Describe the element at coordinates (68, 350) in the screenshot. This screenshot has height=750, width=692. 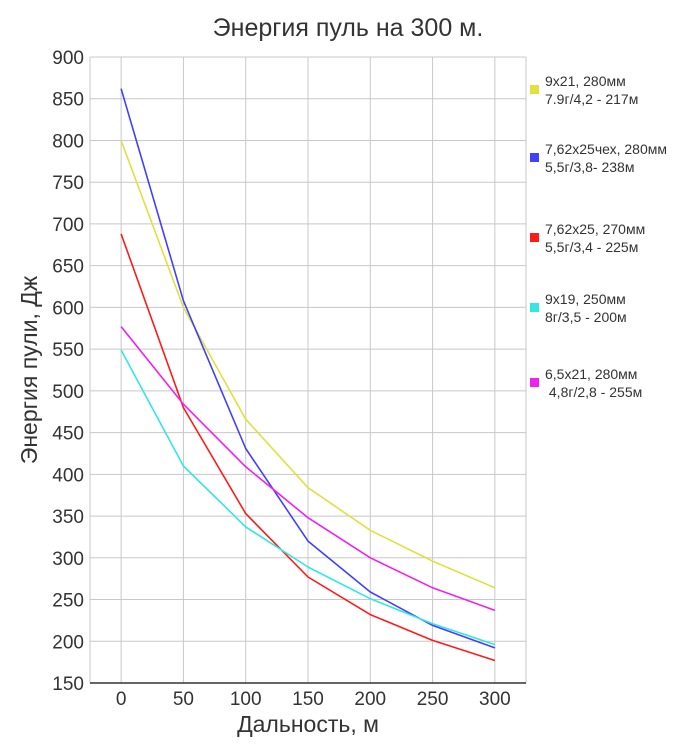
I see `y-tick-label: 550` at that location.